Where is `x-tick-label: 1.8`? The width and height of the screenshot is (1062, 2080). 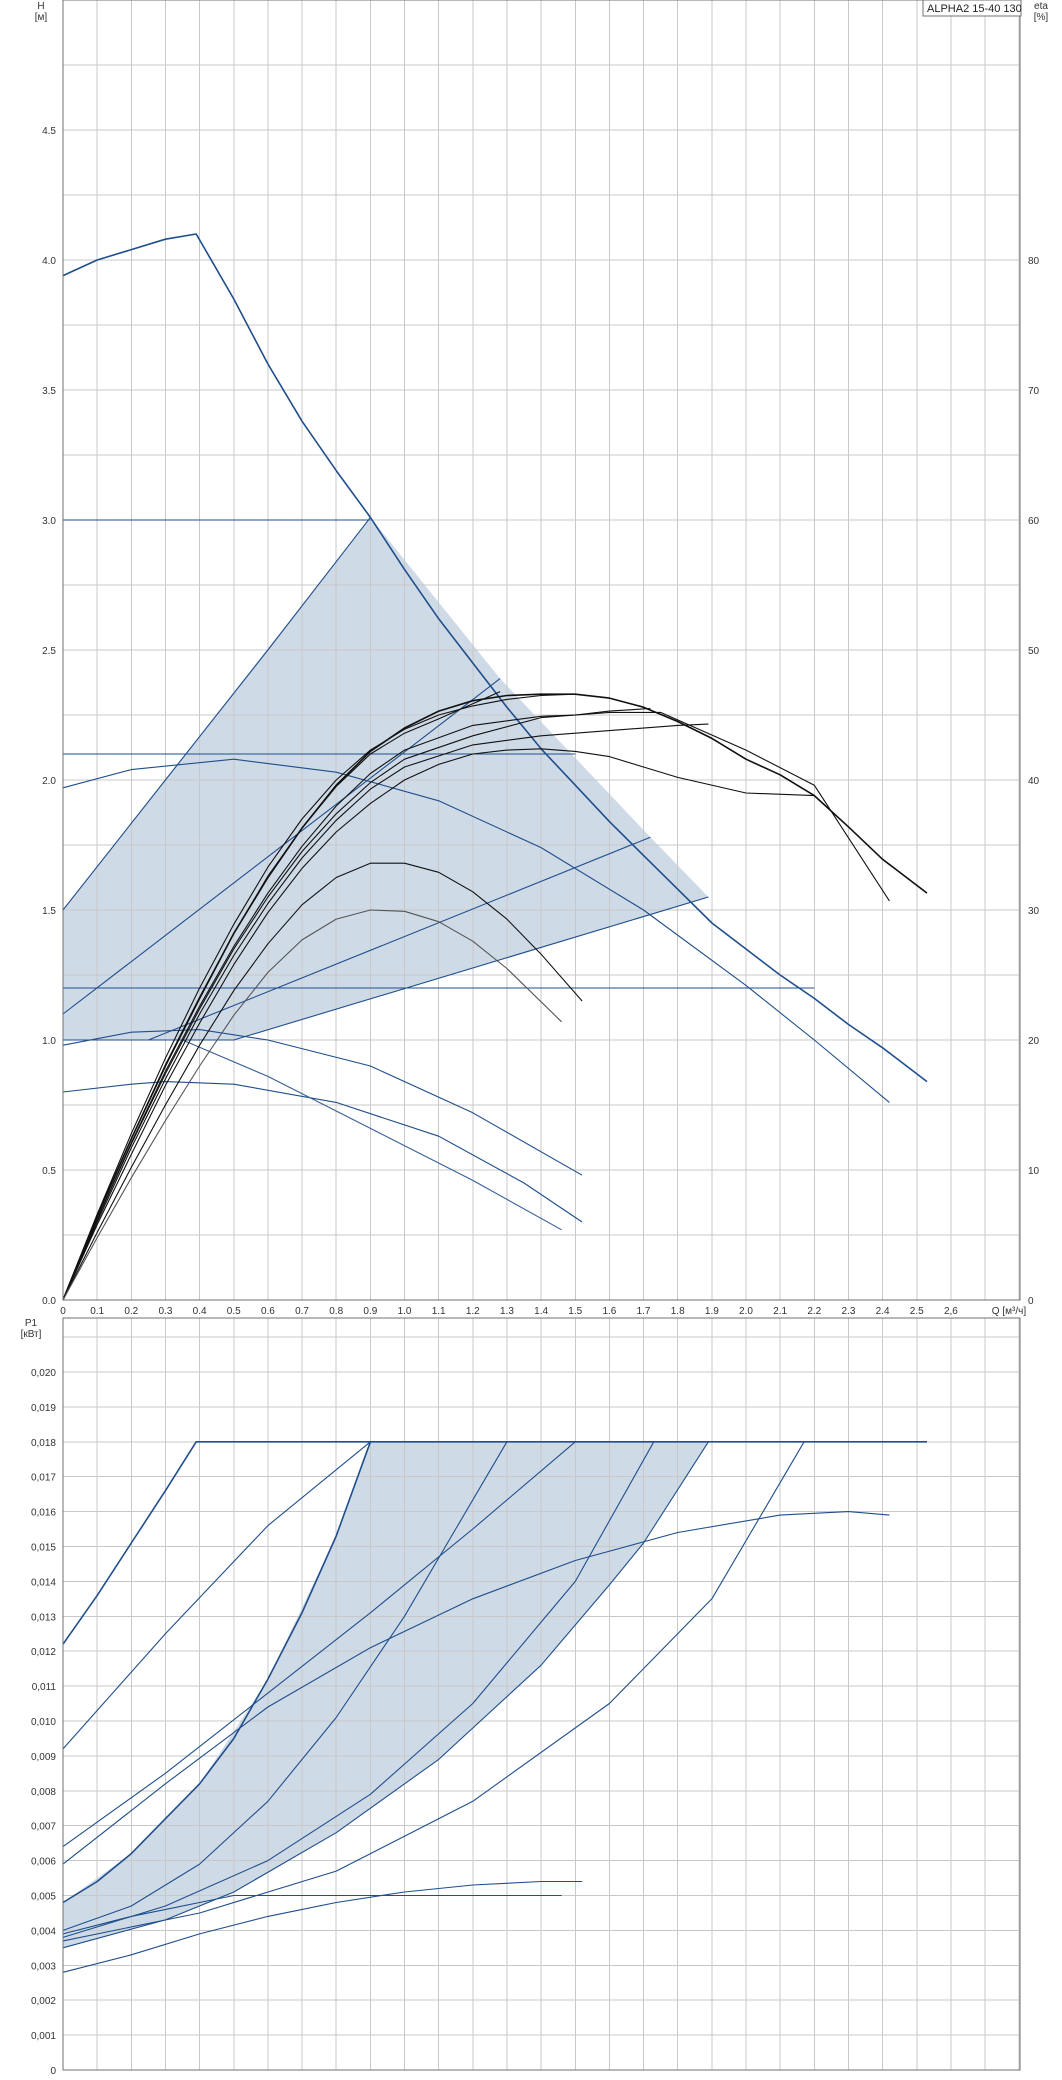
x-tick-label: 1.8 is located at coordinates (678, 1311).